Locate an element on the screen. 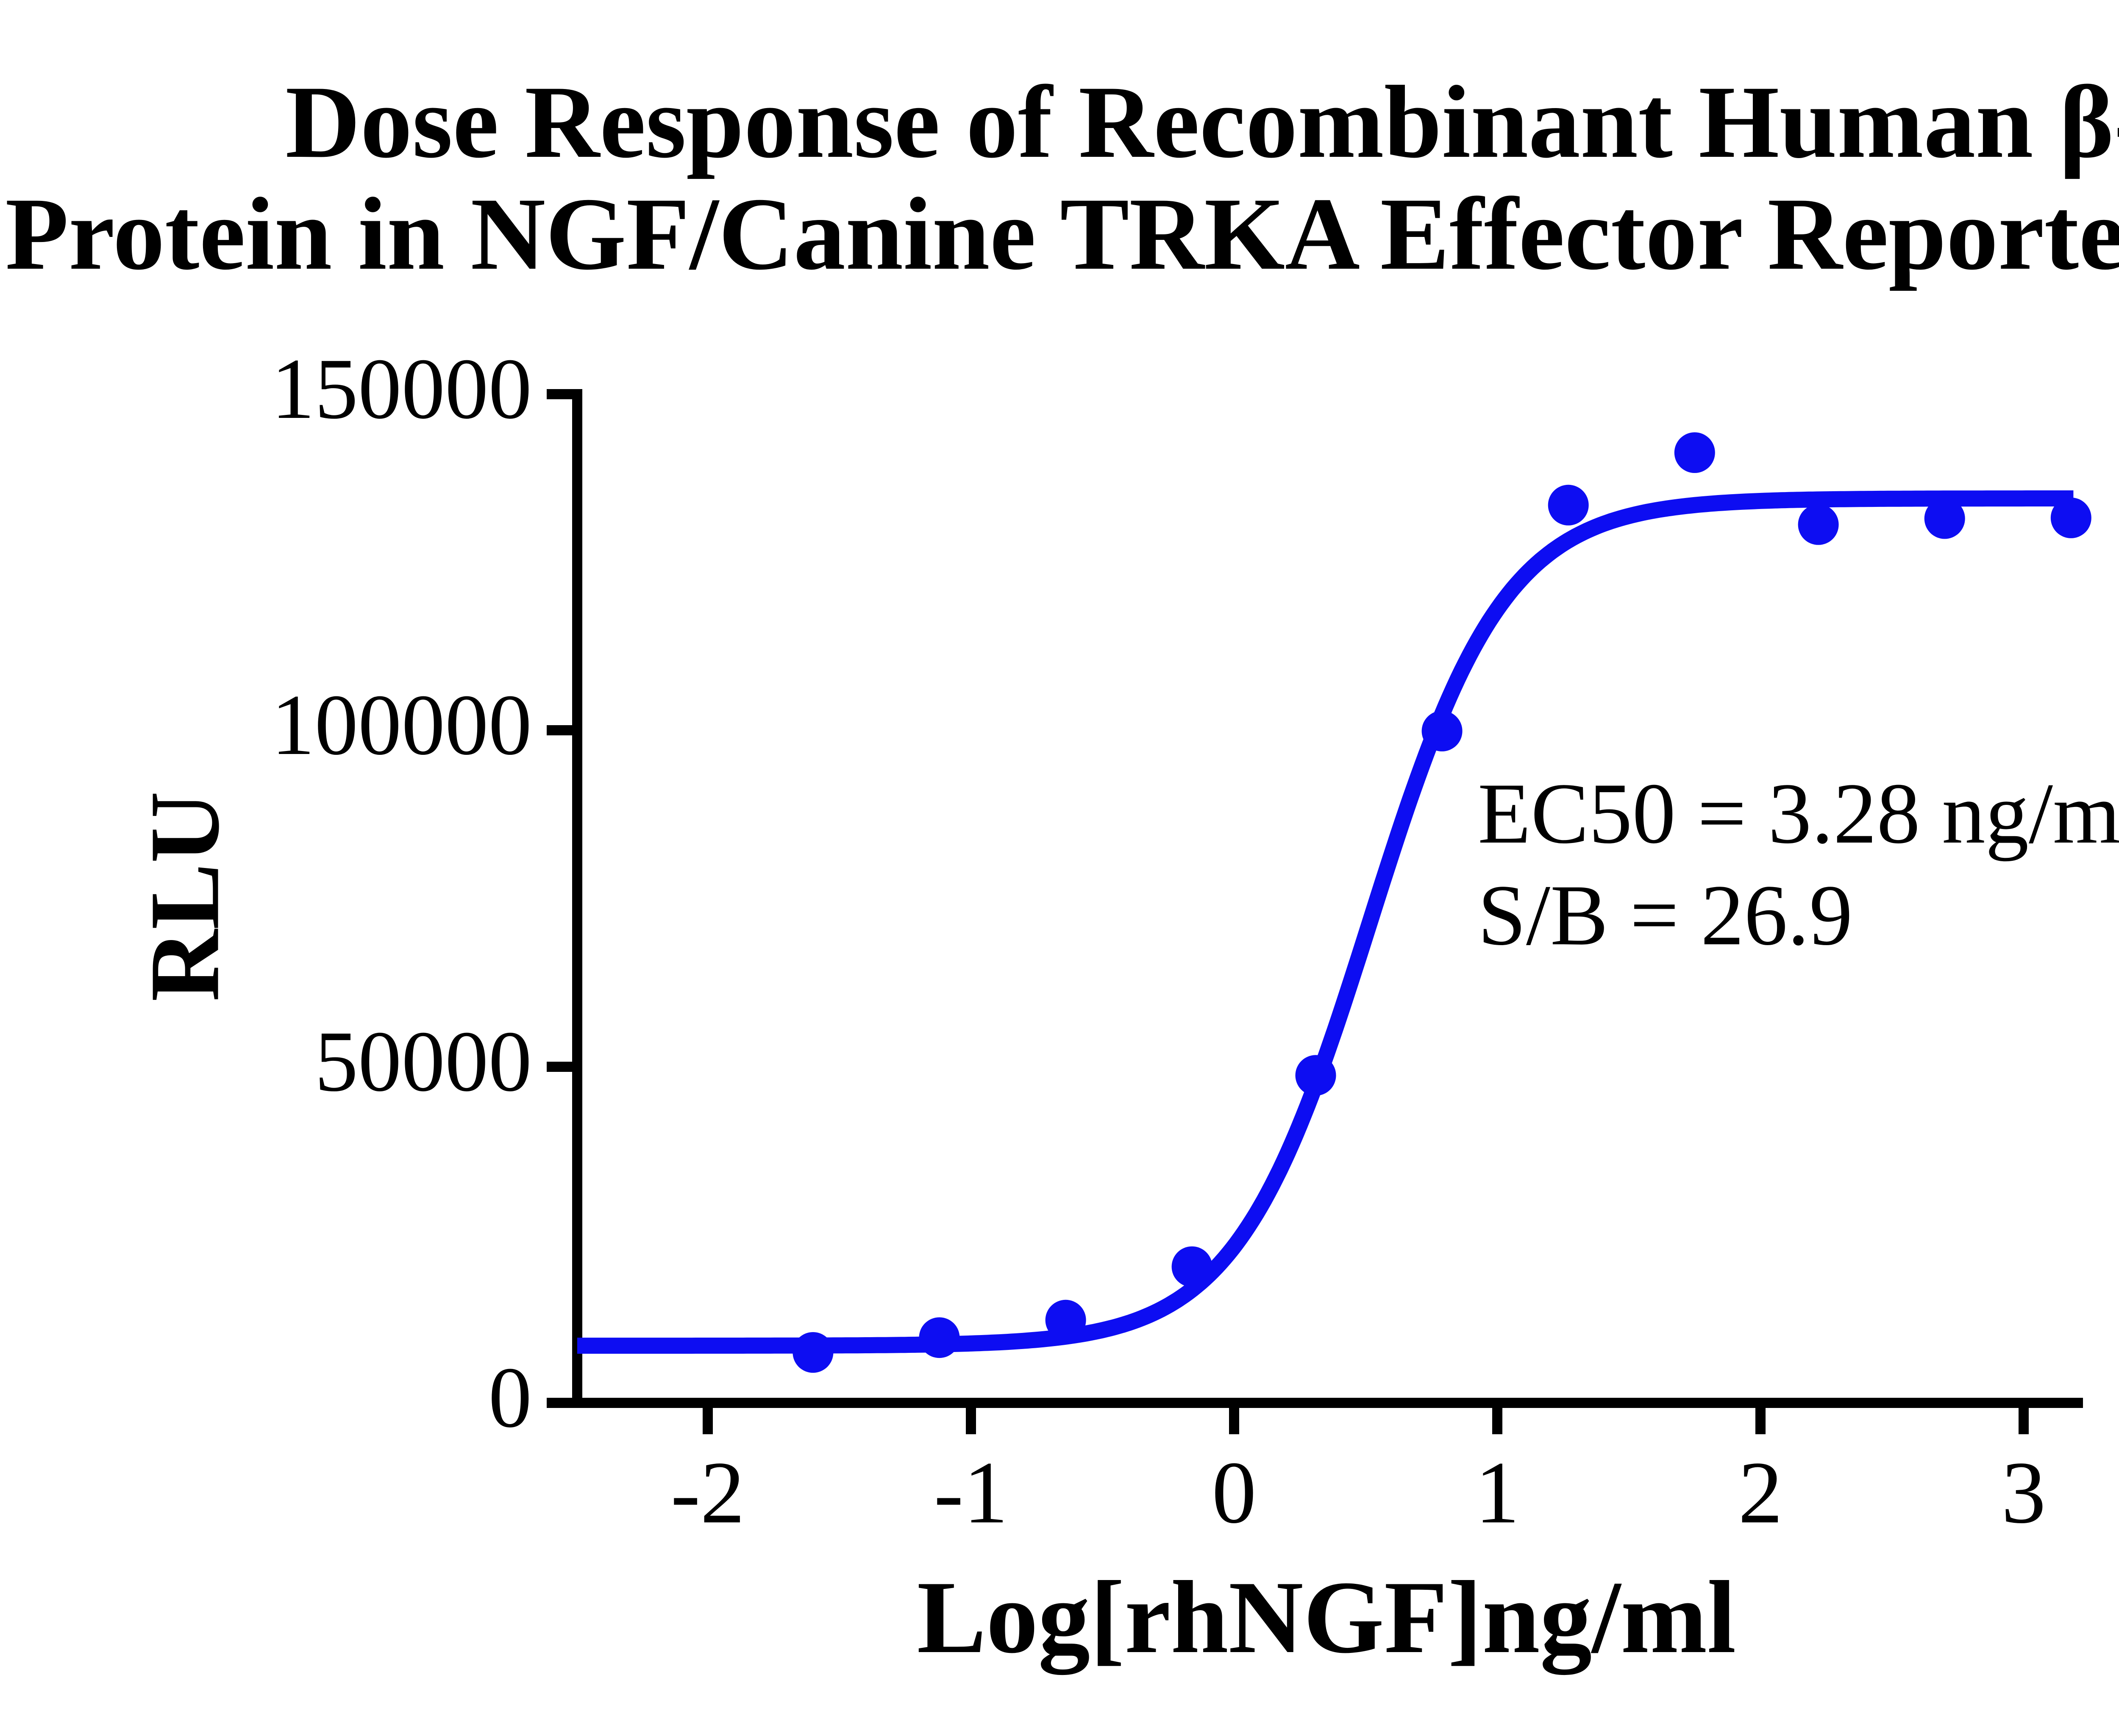  x-tick-label: -1 is located at coordinates (971, 1493).